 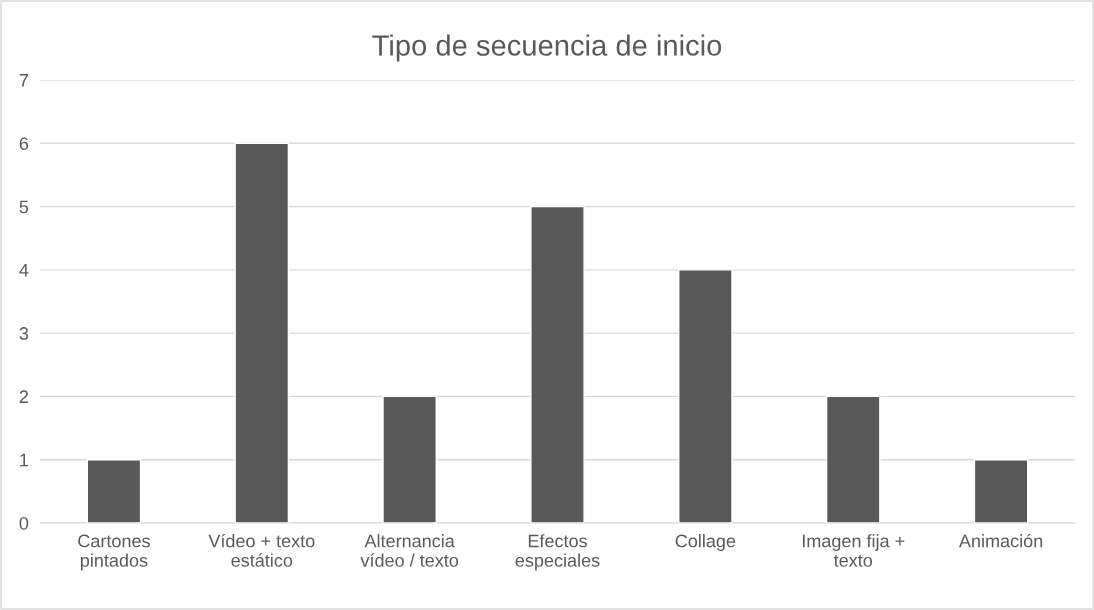 I want to click on x-tick-label: Imagen fija + texto, so click(x=853, y=550).